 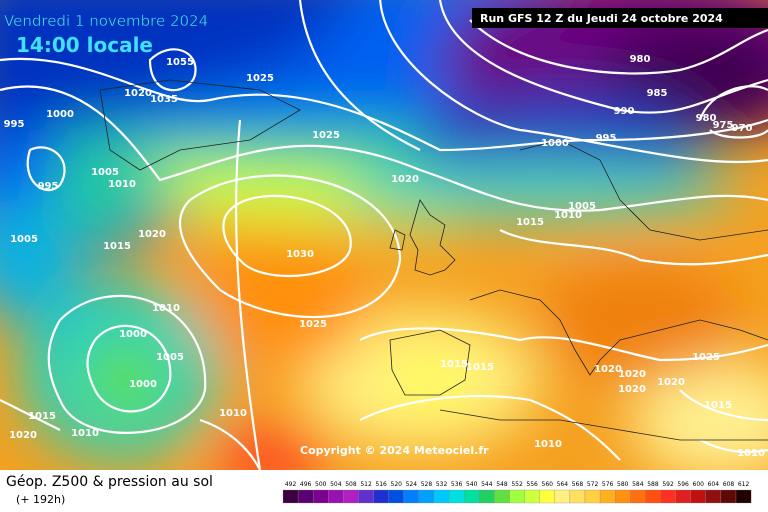 I want to click on legend-label: 532, so click(x=442, y=484).